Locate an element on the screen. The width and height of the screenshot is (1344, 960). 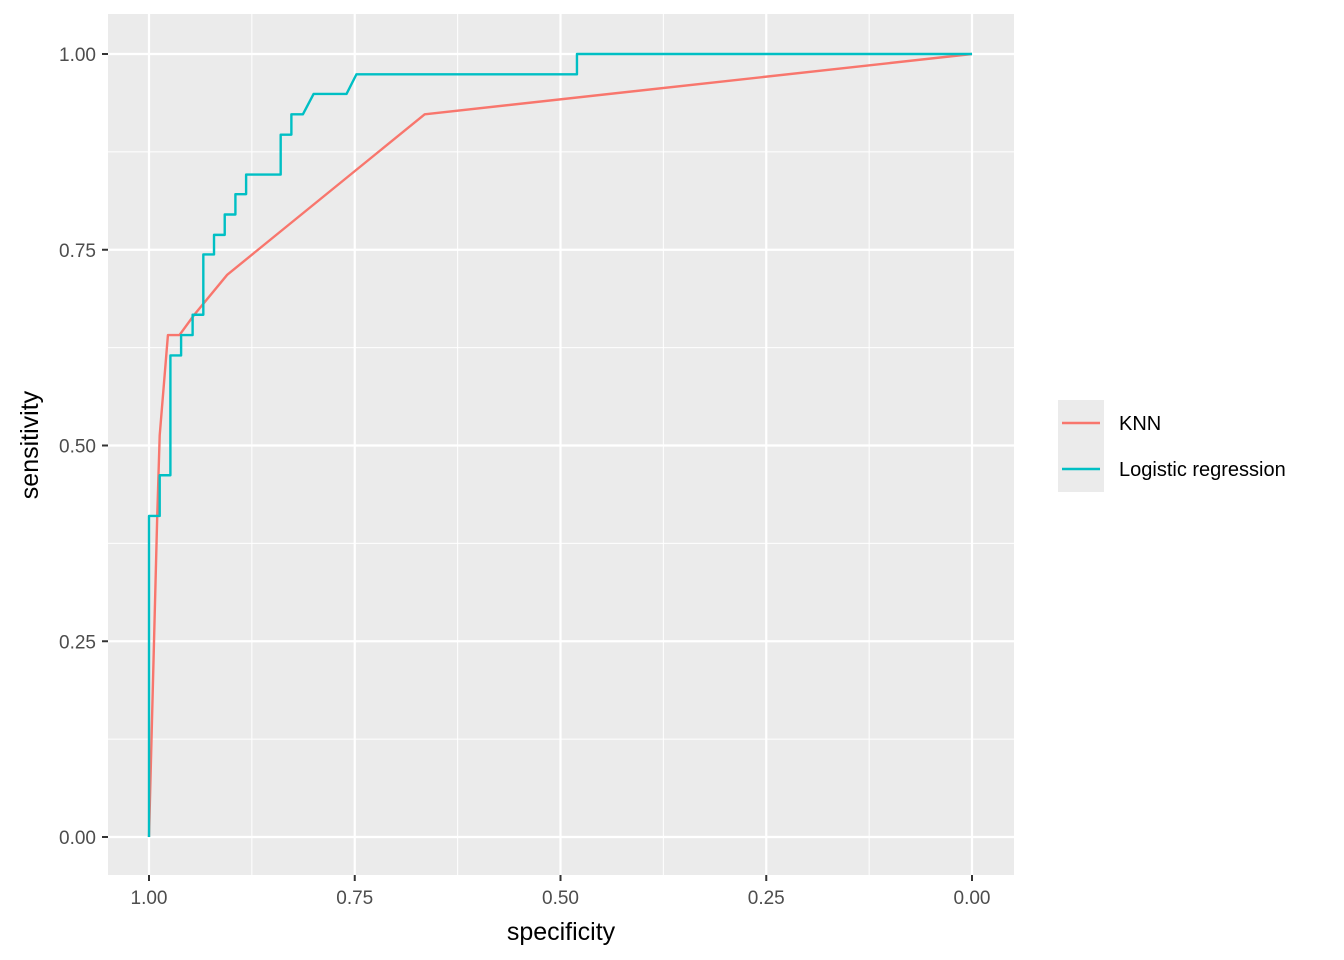
x-tick-label: 0.50 is located at coordinates (560, 898).